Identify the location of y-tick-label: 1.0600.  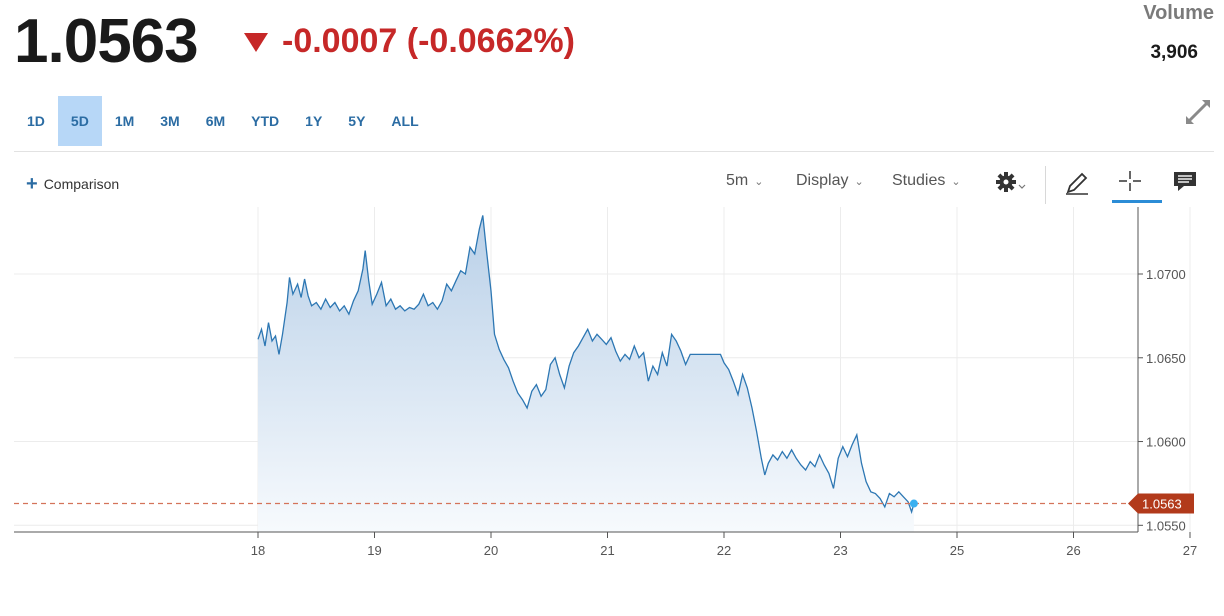
(1166, 442).